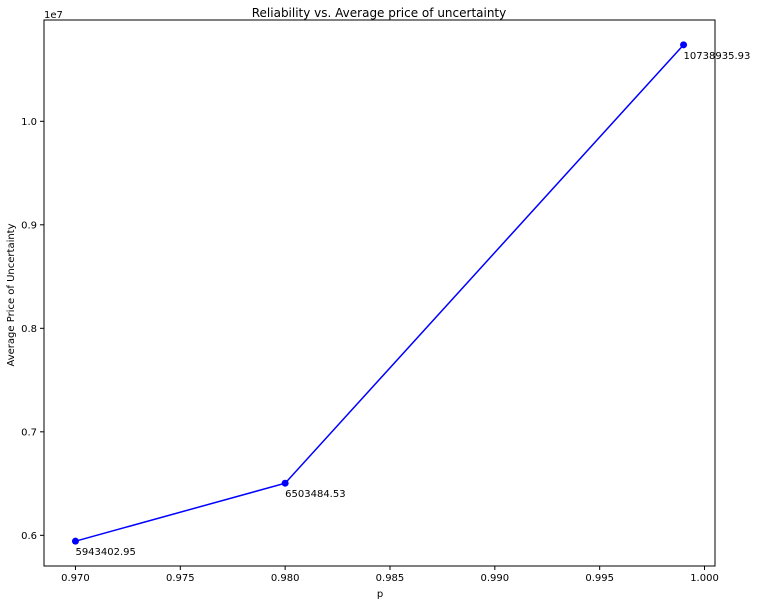 This screenshot has height=604, width=757. What do you see at coordinates (29, 122) in the screenshot?
I see `y-tick-label: 1.0` at bounding box center [29, 122].